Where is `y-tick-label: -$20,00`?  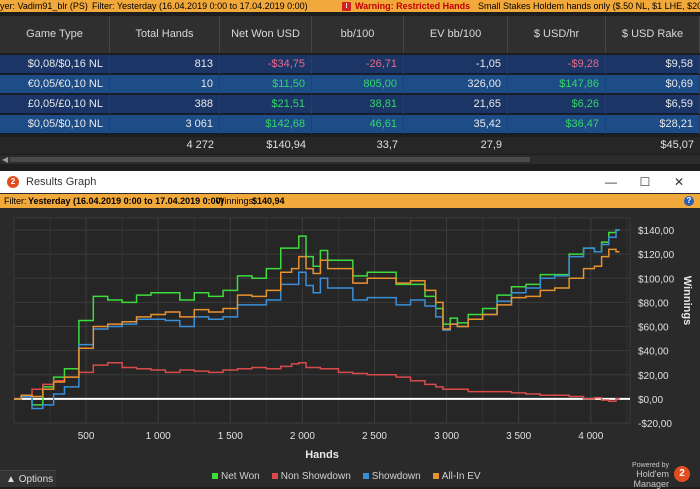
y-tick-label: -$20,00 is located at coordinates (655, 424).